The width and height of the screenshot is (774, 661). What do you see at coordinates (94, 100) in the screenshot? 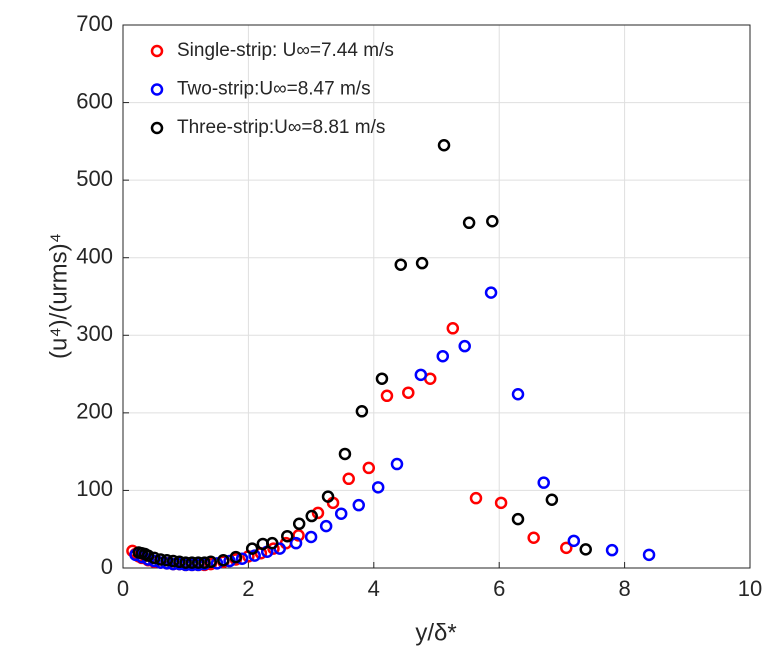
I see `y-tick-label: 600` at bounding box center [94, 100].